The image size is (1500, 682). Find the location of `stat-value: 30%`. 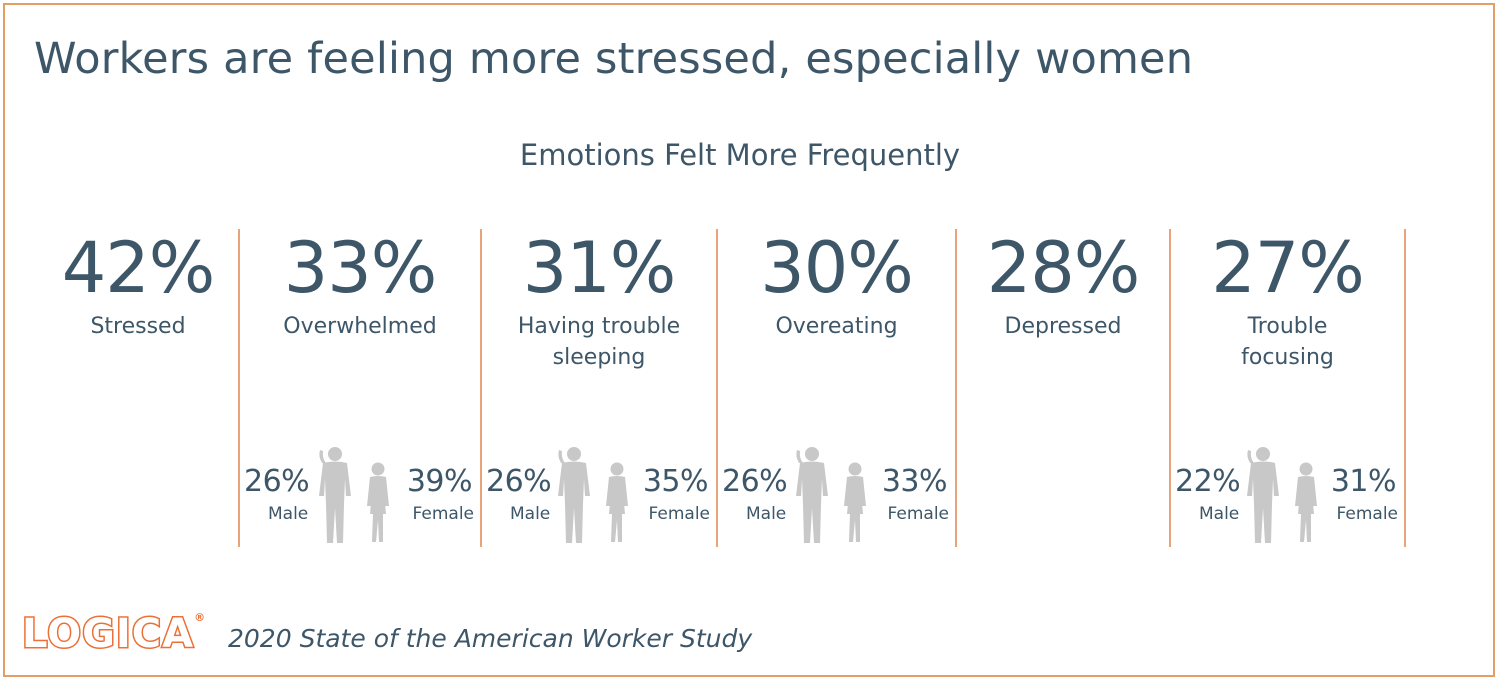

stat-value: 30% is located at coordinates (837, 268).